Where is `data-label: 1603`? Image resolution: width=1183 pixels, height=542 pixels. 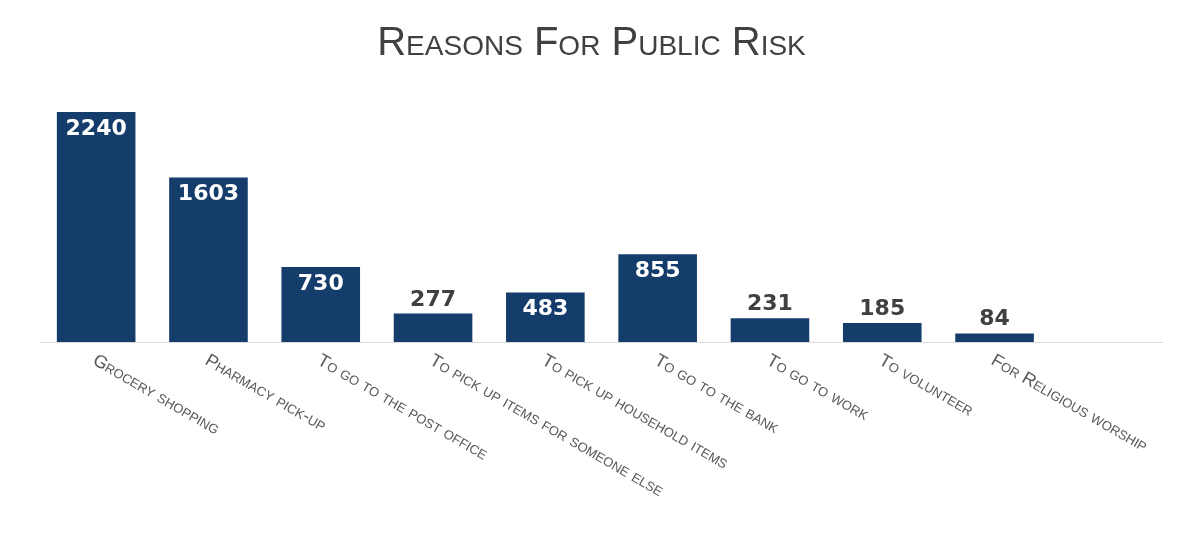
data-label: 1603 is located at coordinates (208, 193).